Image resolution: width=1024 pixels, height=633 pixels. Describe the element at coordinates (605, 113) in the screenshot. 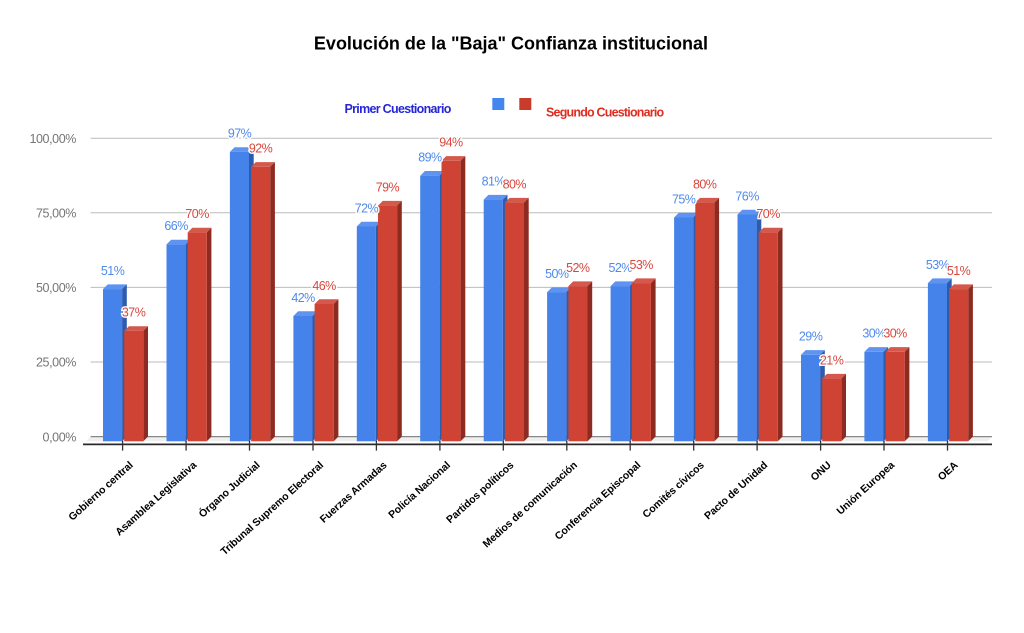

I see `svg-text: Segundo Cuestionario` at that location.